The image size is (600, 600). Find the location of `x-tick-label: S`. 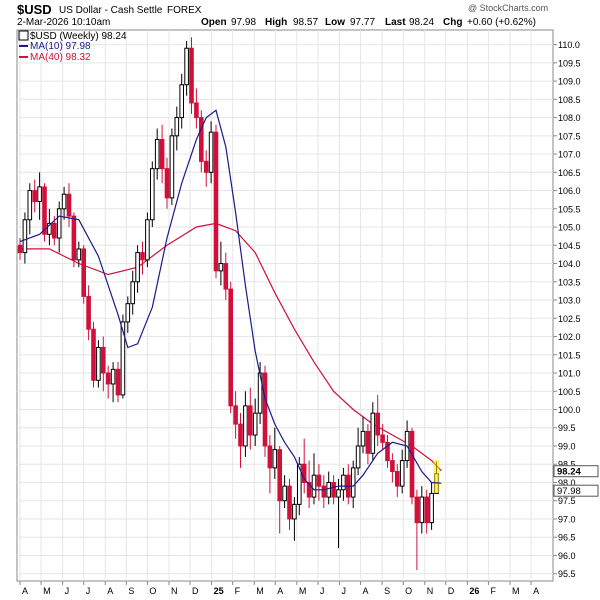

x-tick-label: S is located at coordinates (131, 591).